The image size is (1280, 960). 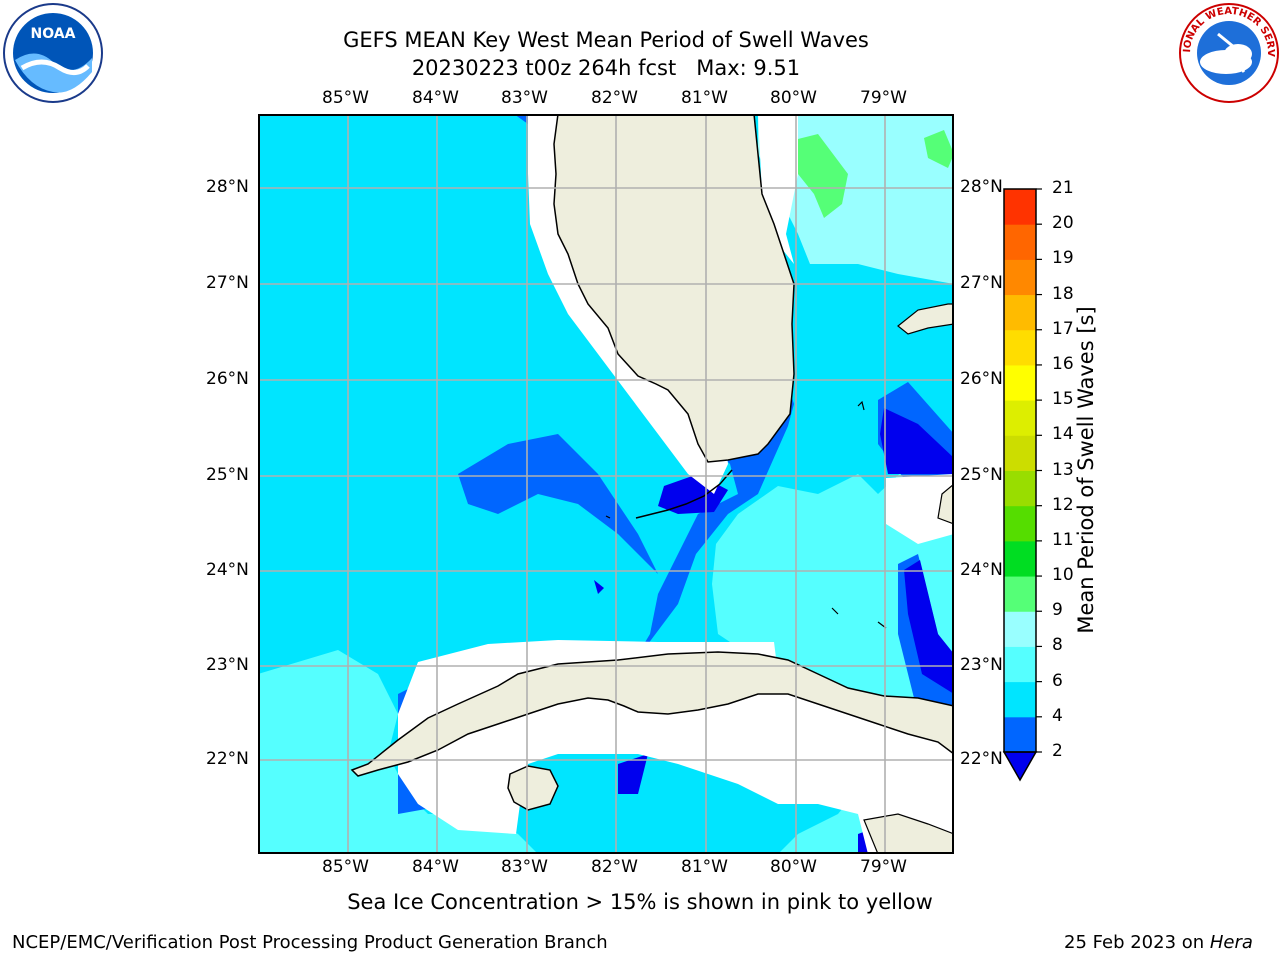 What do you see at coordinates (435, 867) in the screenshot?
I see `lon-label-bottom: 84°W` at bounding box center [435, 867].